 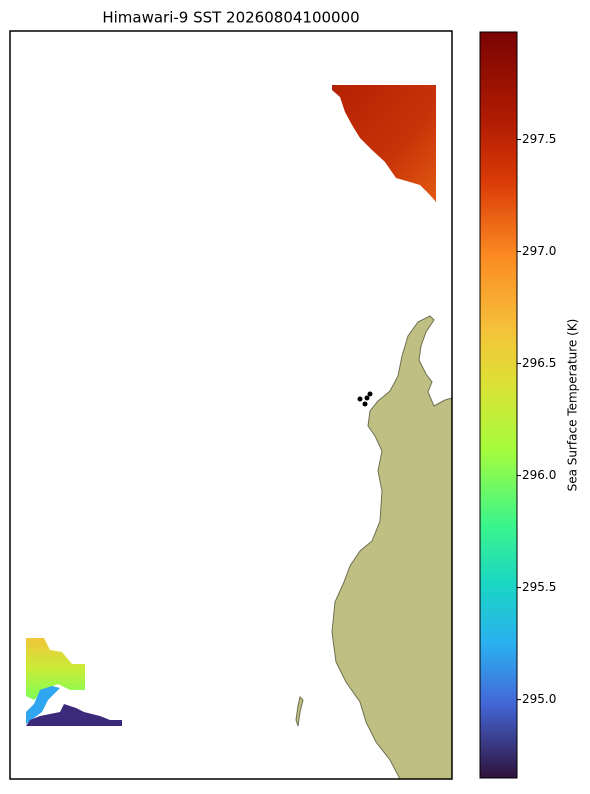 What do you see at coordinates (392, 547) in the screenshot?
I see `land` at bounding box center [392, 547].